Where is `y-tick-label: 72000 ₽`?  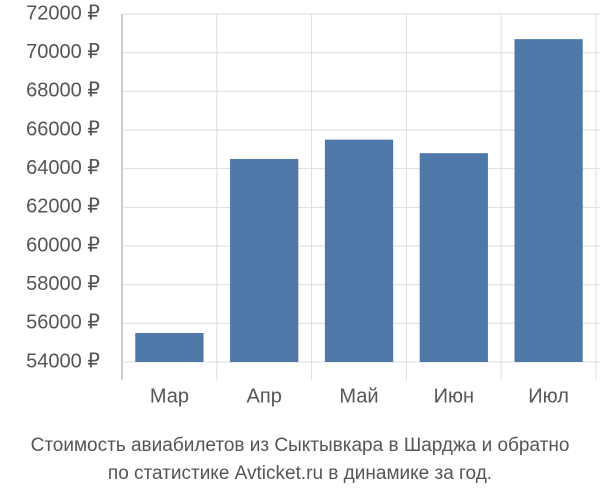
y-tick-label: 72000 ₽ is located at coordinates (63, 13).